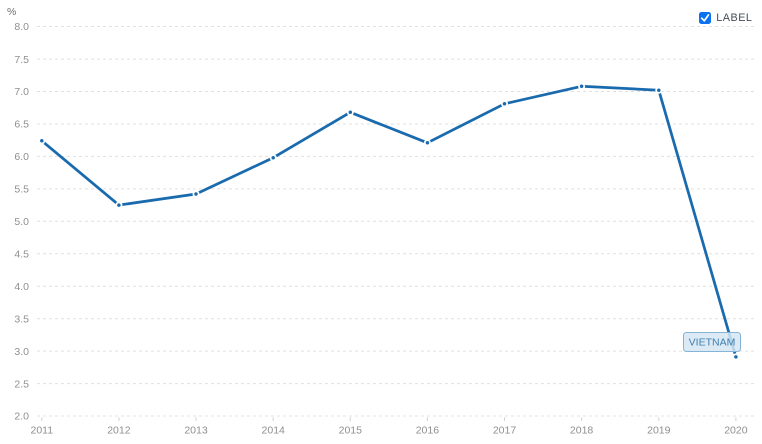 Image resolution: width=762 pixels, height=444 pixels. Describe the element at coordinates (712, 343) in the screenshot. I see `svg-text: VIETNAM` at that location.